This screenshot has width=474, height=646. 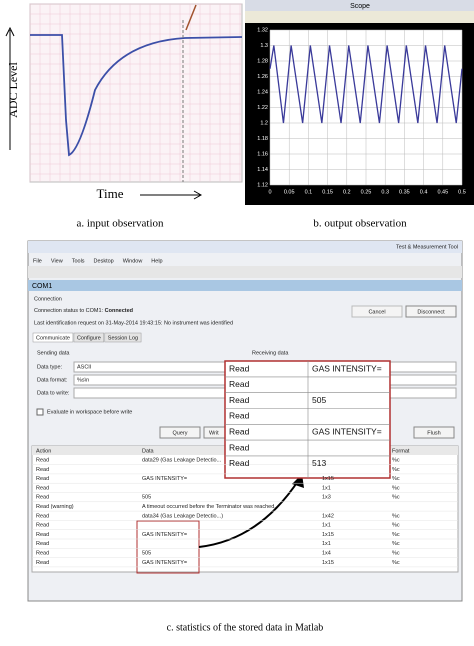 What do you see at coordinates (442, 192) in the screenshot?
I see `x-tick-label: 0.45` at bounding box center [442, 192].